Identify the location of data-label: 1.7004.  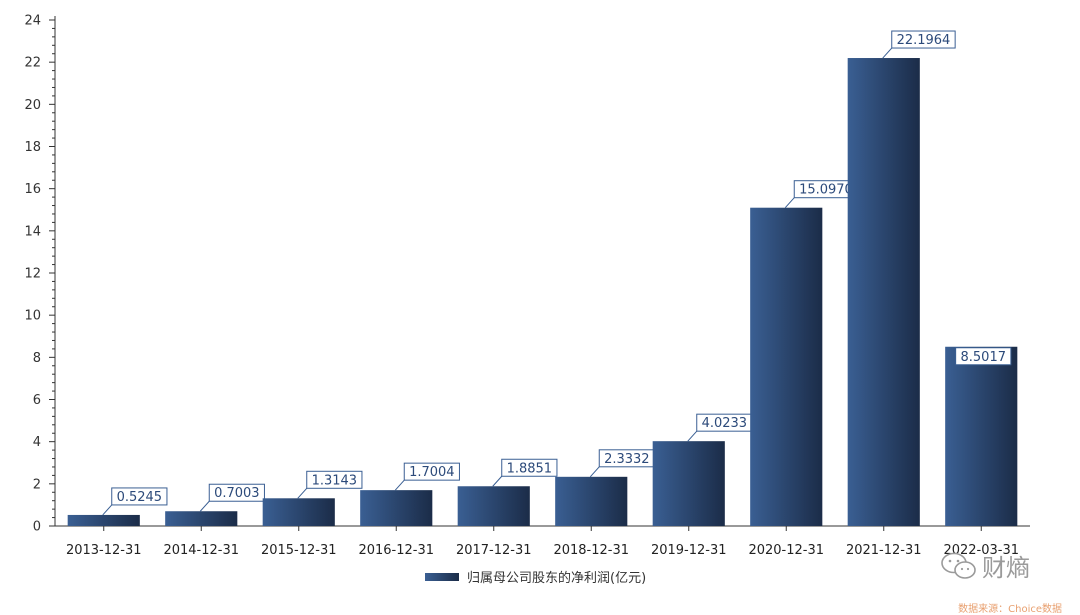
(432, 472).